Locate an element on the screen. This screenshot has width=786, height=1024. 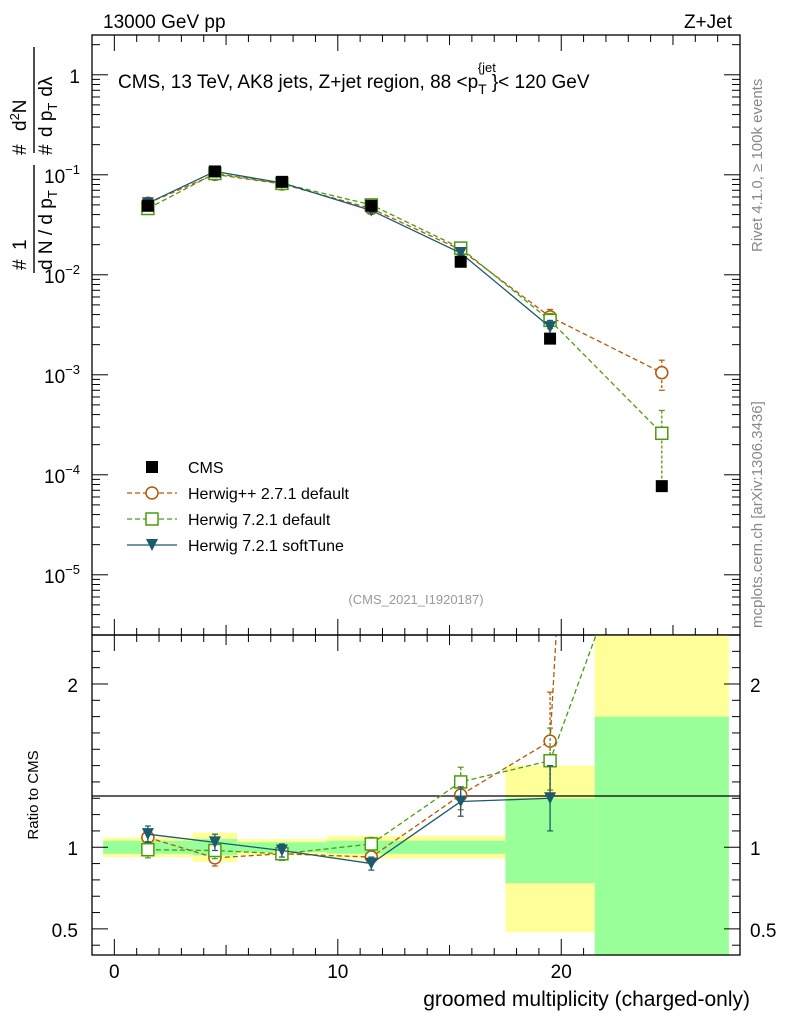
svg-text: d pTdλ is located at coordinates (48, 106).